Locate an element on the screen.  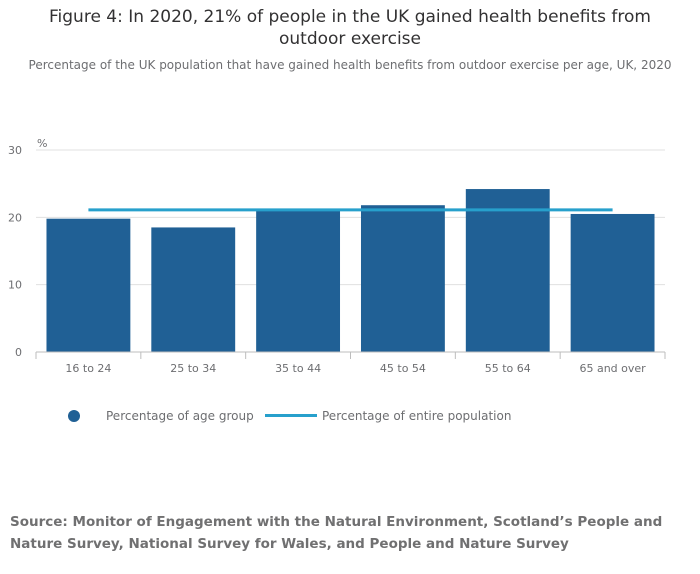
legend-line-icon is located at coordinates (291, 415).